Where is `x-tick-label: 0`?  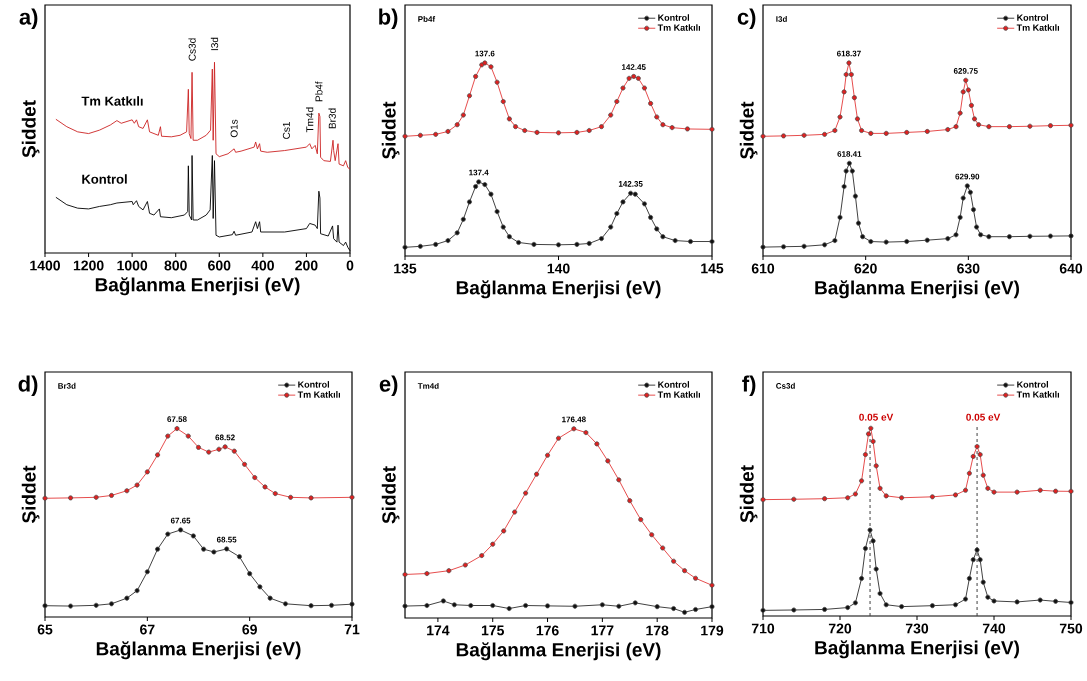
x-tick-label: 0 is located at coordinates (350, 265).